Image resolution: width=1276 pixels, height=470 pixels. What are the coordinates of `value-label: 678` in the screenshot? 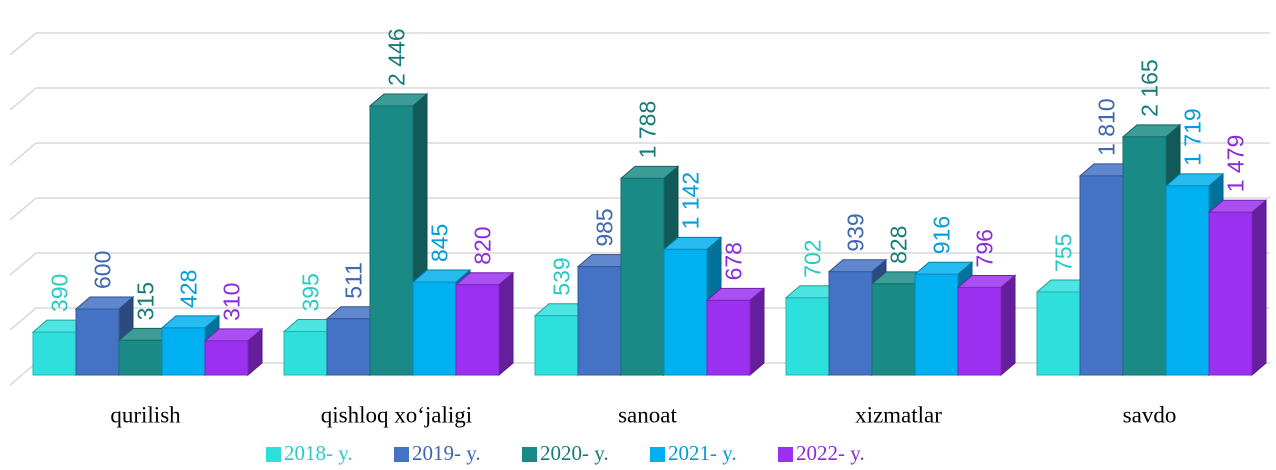 It's located at (734, 261).